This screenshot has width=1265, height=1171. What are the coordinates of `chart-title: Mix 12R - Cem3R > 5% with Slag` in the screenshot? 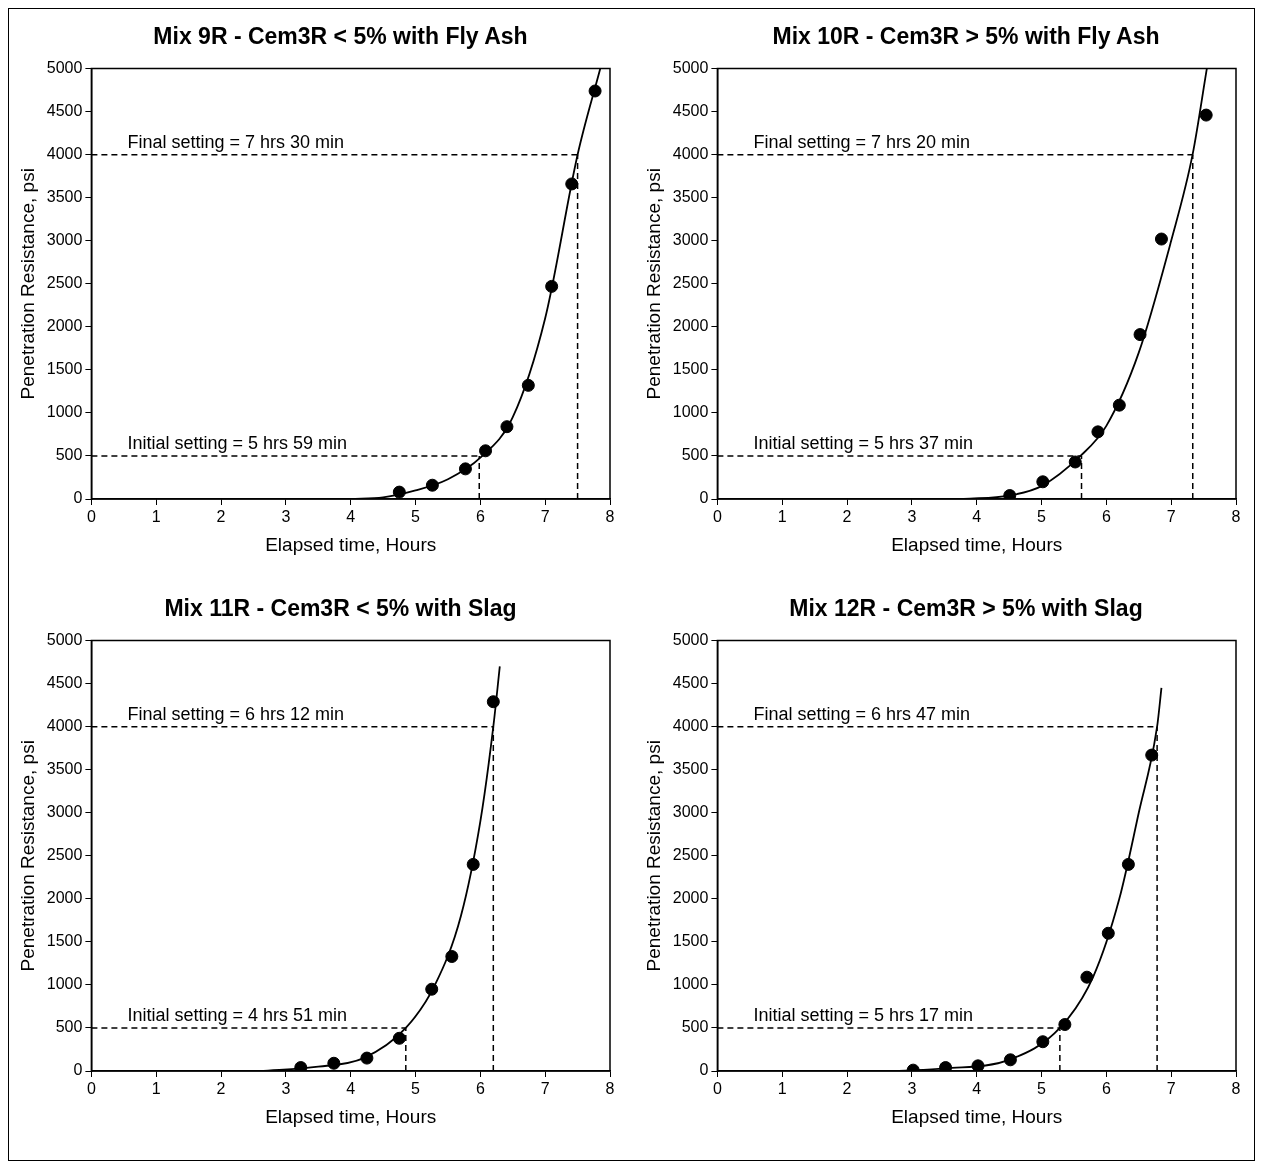 It's located at (965, 608).